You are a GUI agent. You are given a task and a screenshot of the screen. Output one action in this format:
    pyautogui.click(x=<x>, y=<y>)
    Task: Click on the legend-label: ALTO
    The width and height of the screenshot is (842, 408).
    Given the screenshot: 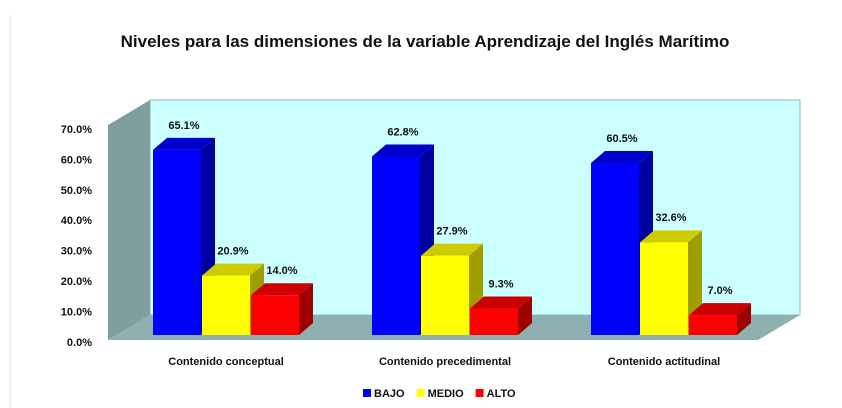 What is the action you would take?
    pyautogui.click(x=501, y=394)
    